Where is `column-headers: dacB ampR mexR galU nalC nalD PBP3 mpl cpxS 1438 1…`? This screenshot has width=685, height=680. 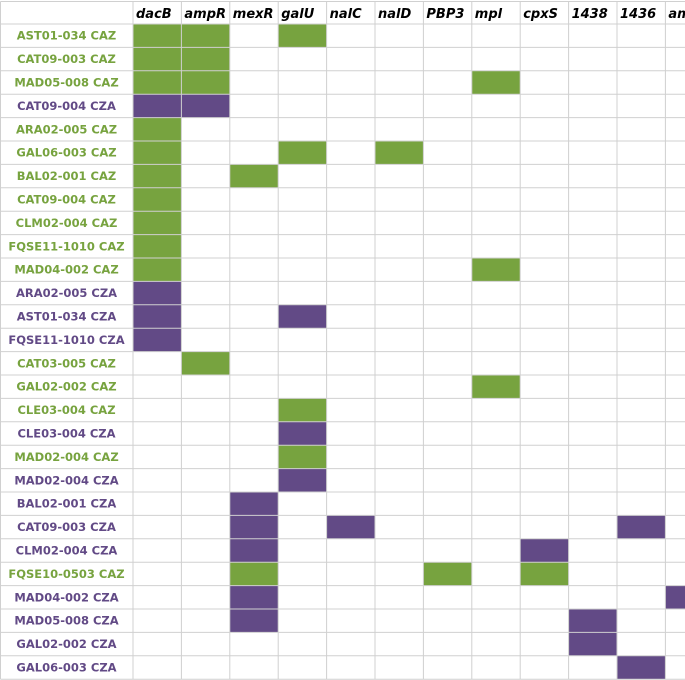 column-headers: dacB ampR mexR galU nalC nalD PBP3 mpl cpxS 1438 1… is located at coordinates (410, 14).